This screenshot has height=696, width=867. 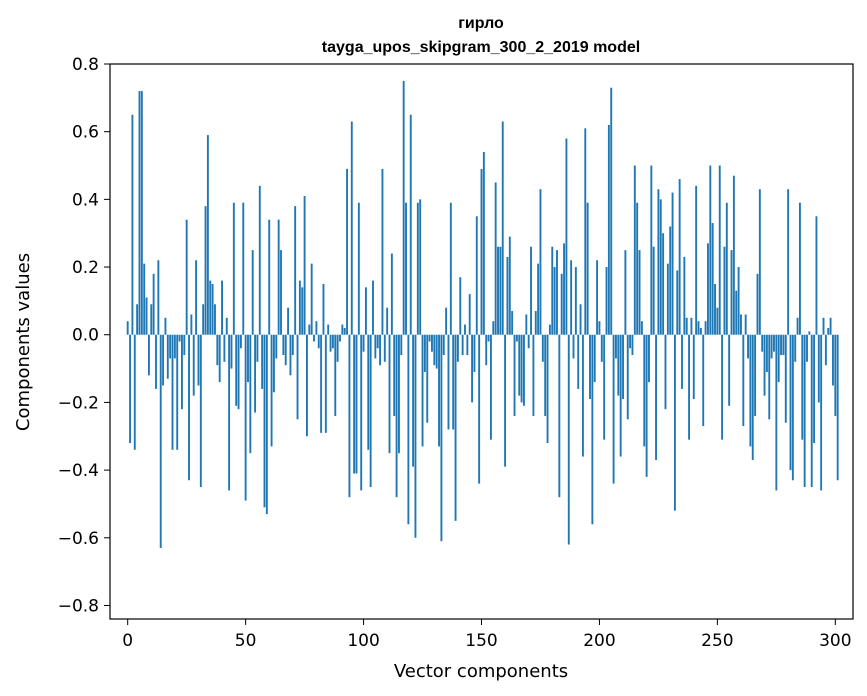 I want to click on x-tick-label: 250, so click(x=717, y=641).